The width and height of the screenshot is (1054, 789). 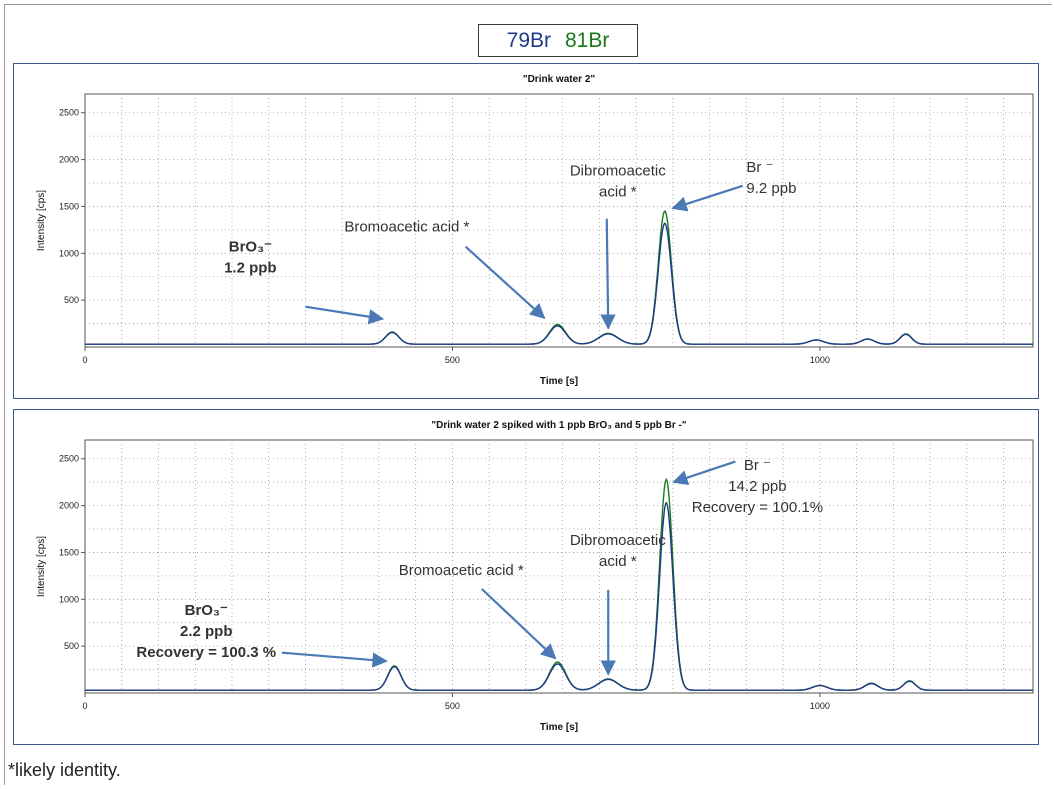 I want to click on annotation: Br ⁻ 14.2 ppb Recovery = 100.1%, so click(x=747, y=486).